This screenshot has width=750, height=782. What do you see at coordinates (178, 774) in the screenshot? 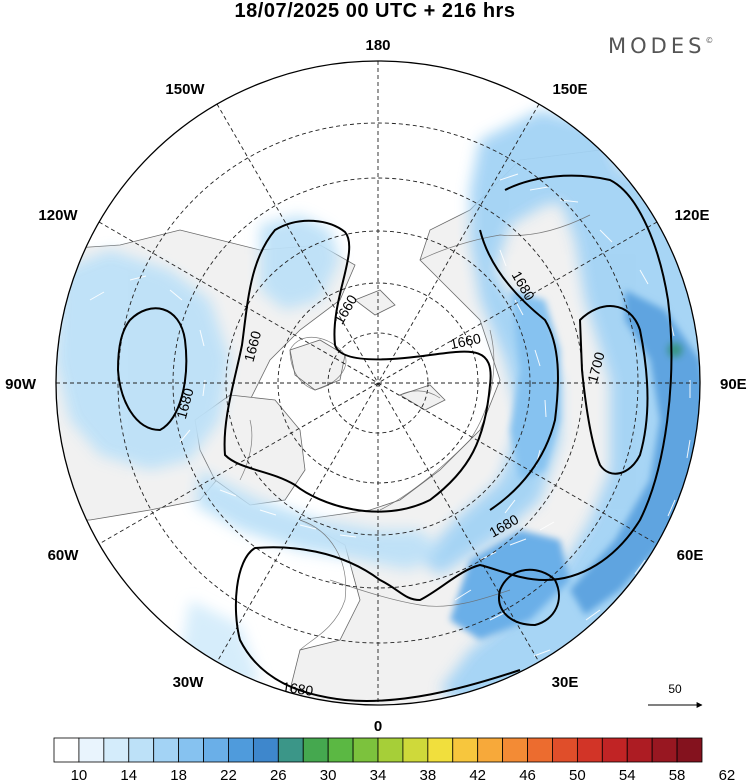
I see `colorbar-tick-label: 18` at bounding box center [178, 774].